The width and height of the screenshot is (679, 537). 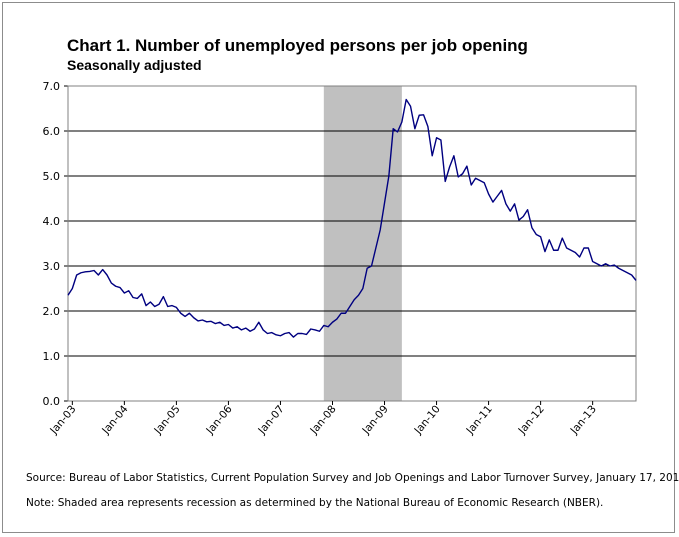 What do you see at coordinates (166, 420) in the screenshot?
I see `x-tick-label: Jan-05` at bounding box center [166, 420].